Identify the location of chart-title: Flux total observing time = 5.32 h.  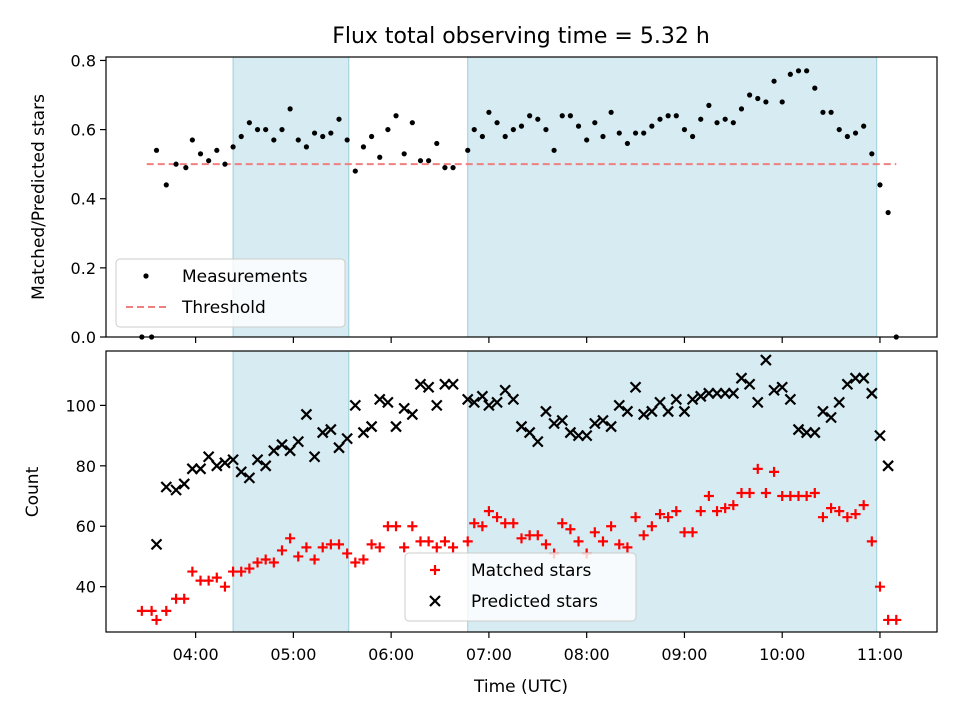
(521, 36).